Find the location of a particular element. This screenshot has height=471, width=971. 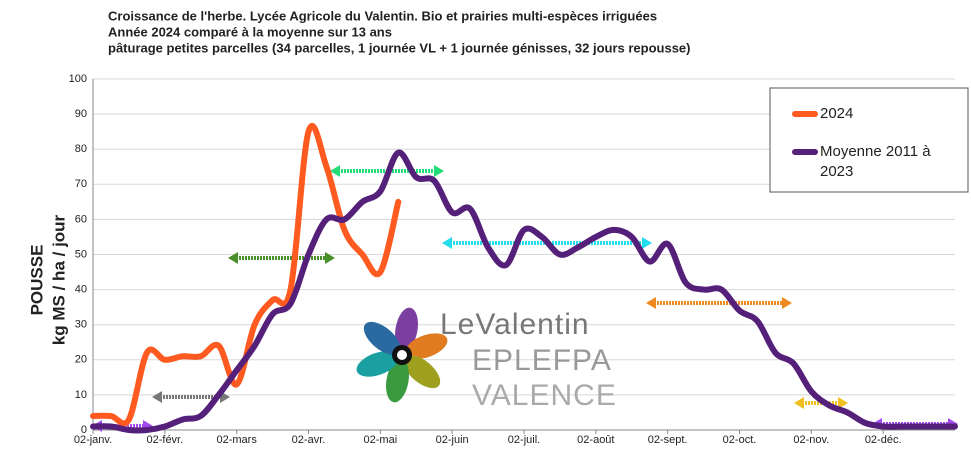

x-tick-label: 02-juil. is located at coordinates (524, 440).